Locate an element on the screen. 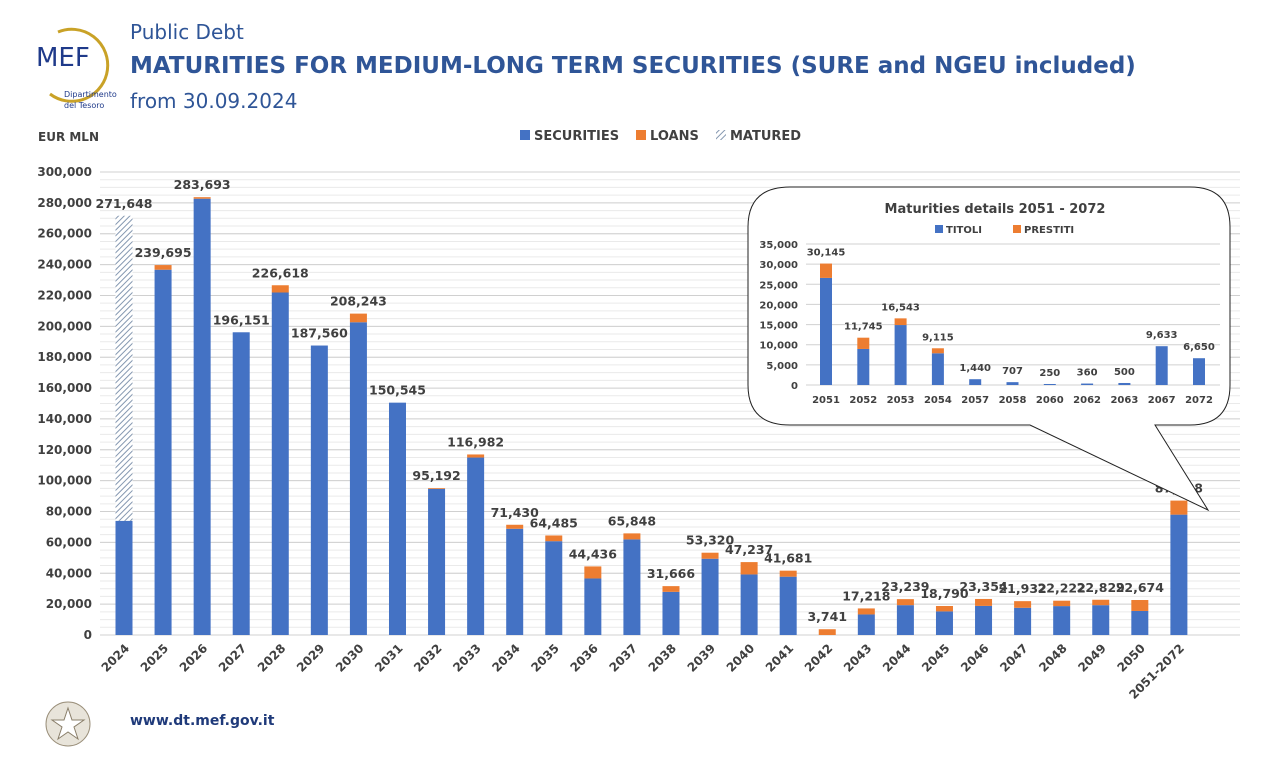 The width and height of the screenshot is (1282, 774). y-tick-label: 60,000 is located at coordinates (69, 542).